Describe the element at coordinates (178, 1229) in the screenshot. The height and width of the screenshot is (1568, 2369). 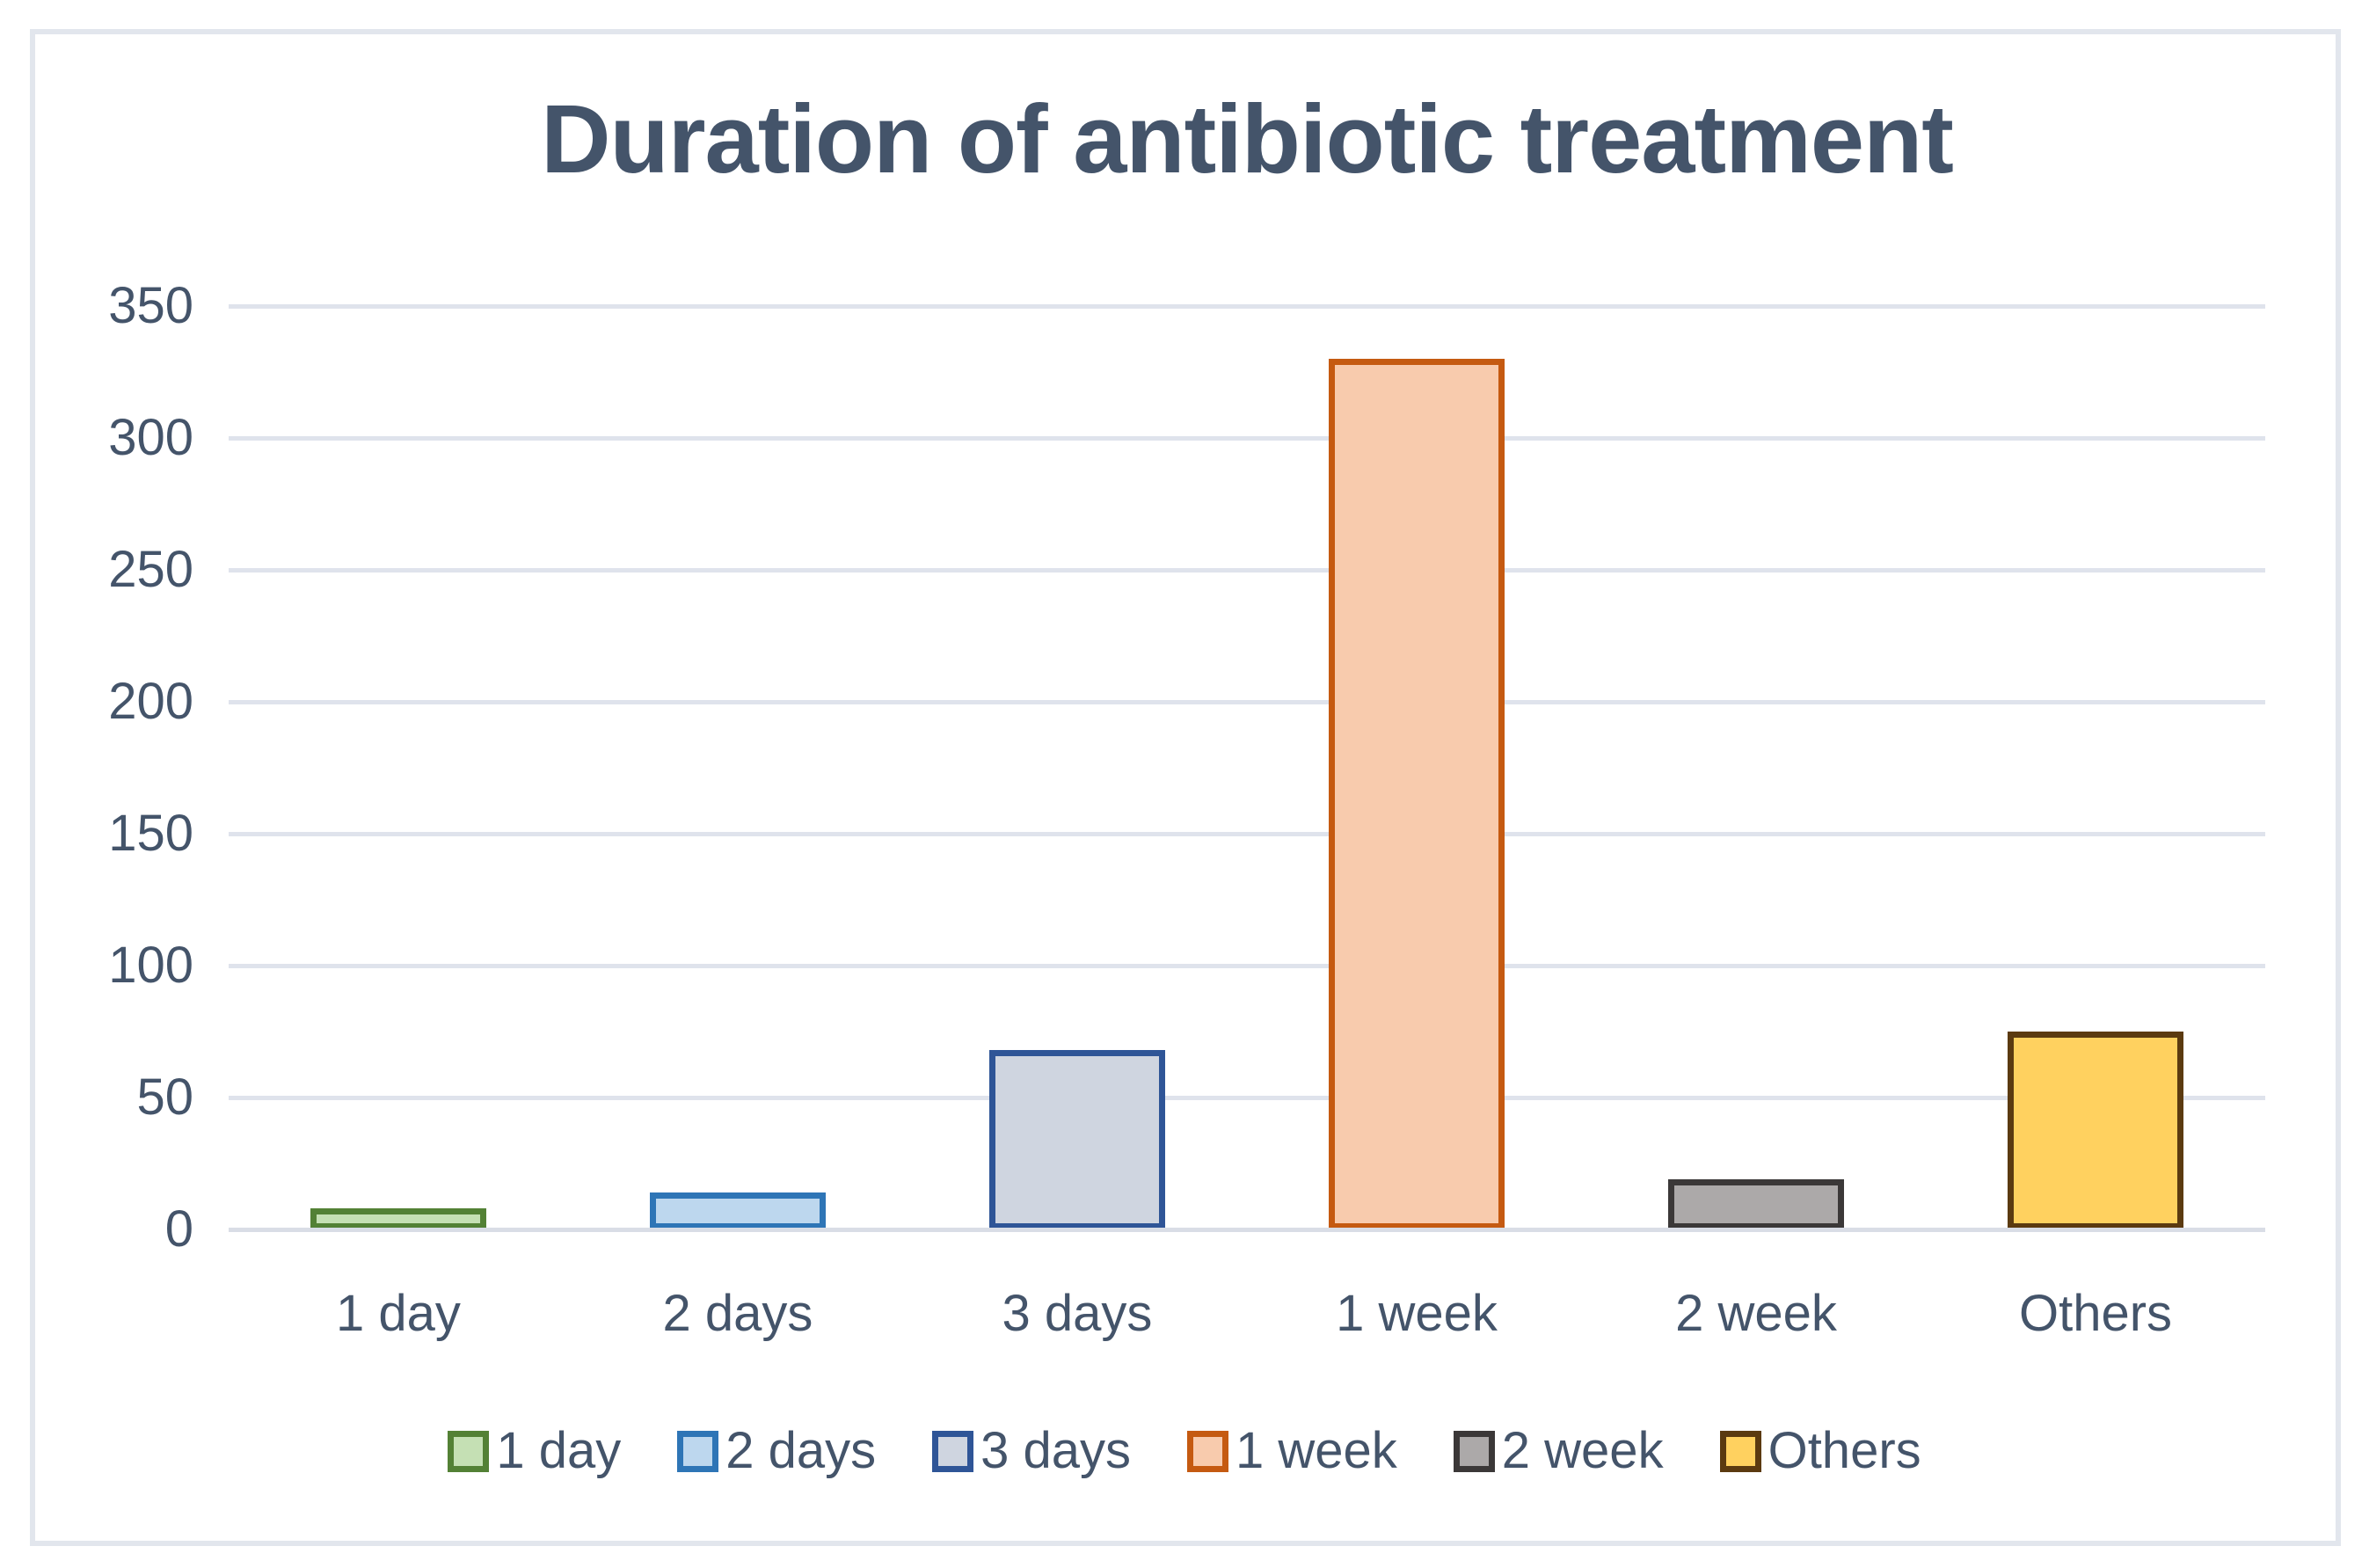
I see `y-tick-label-0: 0` at that location.